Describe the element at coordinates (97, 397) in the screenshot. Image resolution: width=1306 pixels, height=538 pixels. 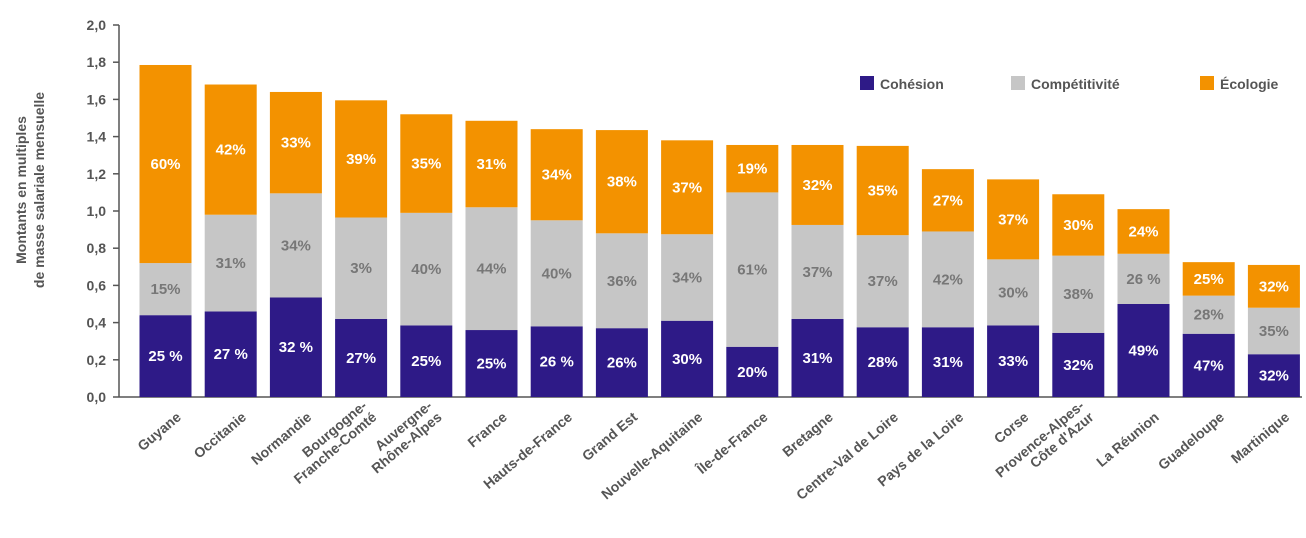
I see `y-tick-label: 0,0` at that location.